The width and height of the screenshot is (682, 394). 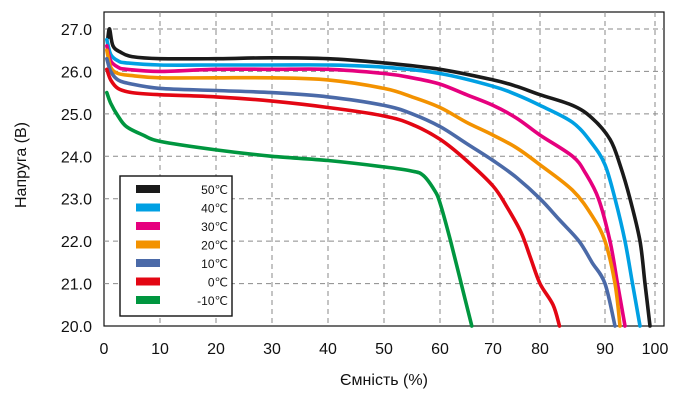 I want to click on y-tick-label: 24.0, so click(x=76, y=157).